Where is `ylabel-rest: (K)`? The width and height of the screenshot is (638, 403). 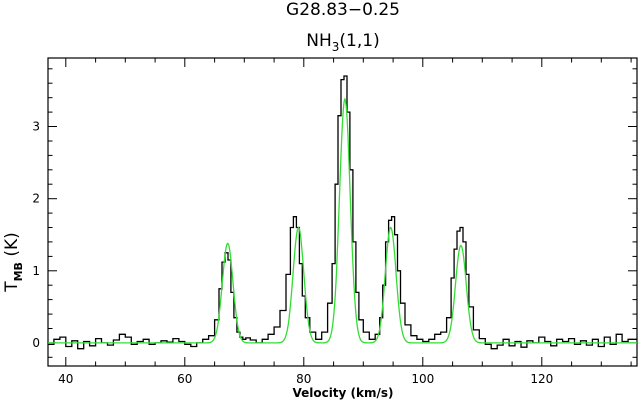
ylabel-rest: (K) is located at coordinates (12, 247).